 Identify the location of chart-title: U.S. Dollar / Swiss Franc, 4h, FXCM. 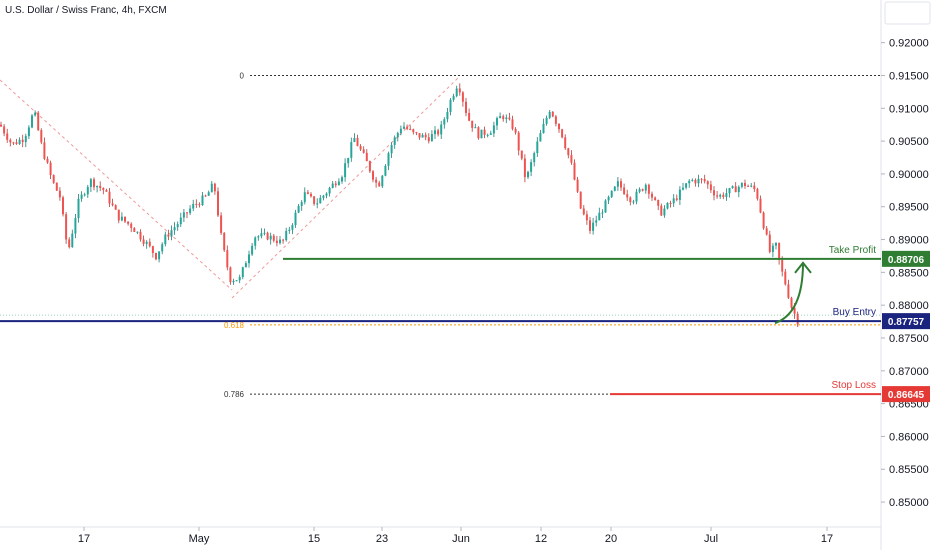
(86, 10).